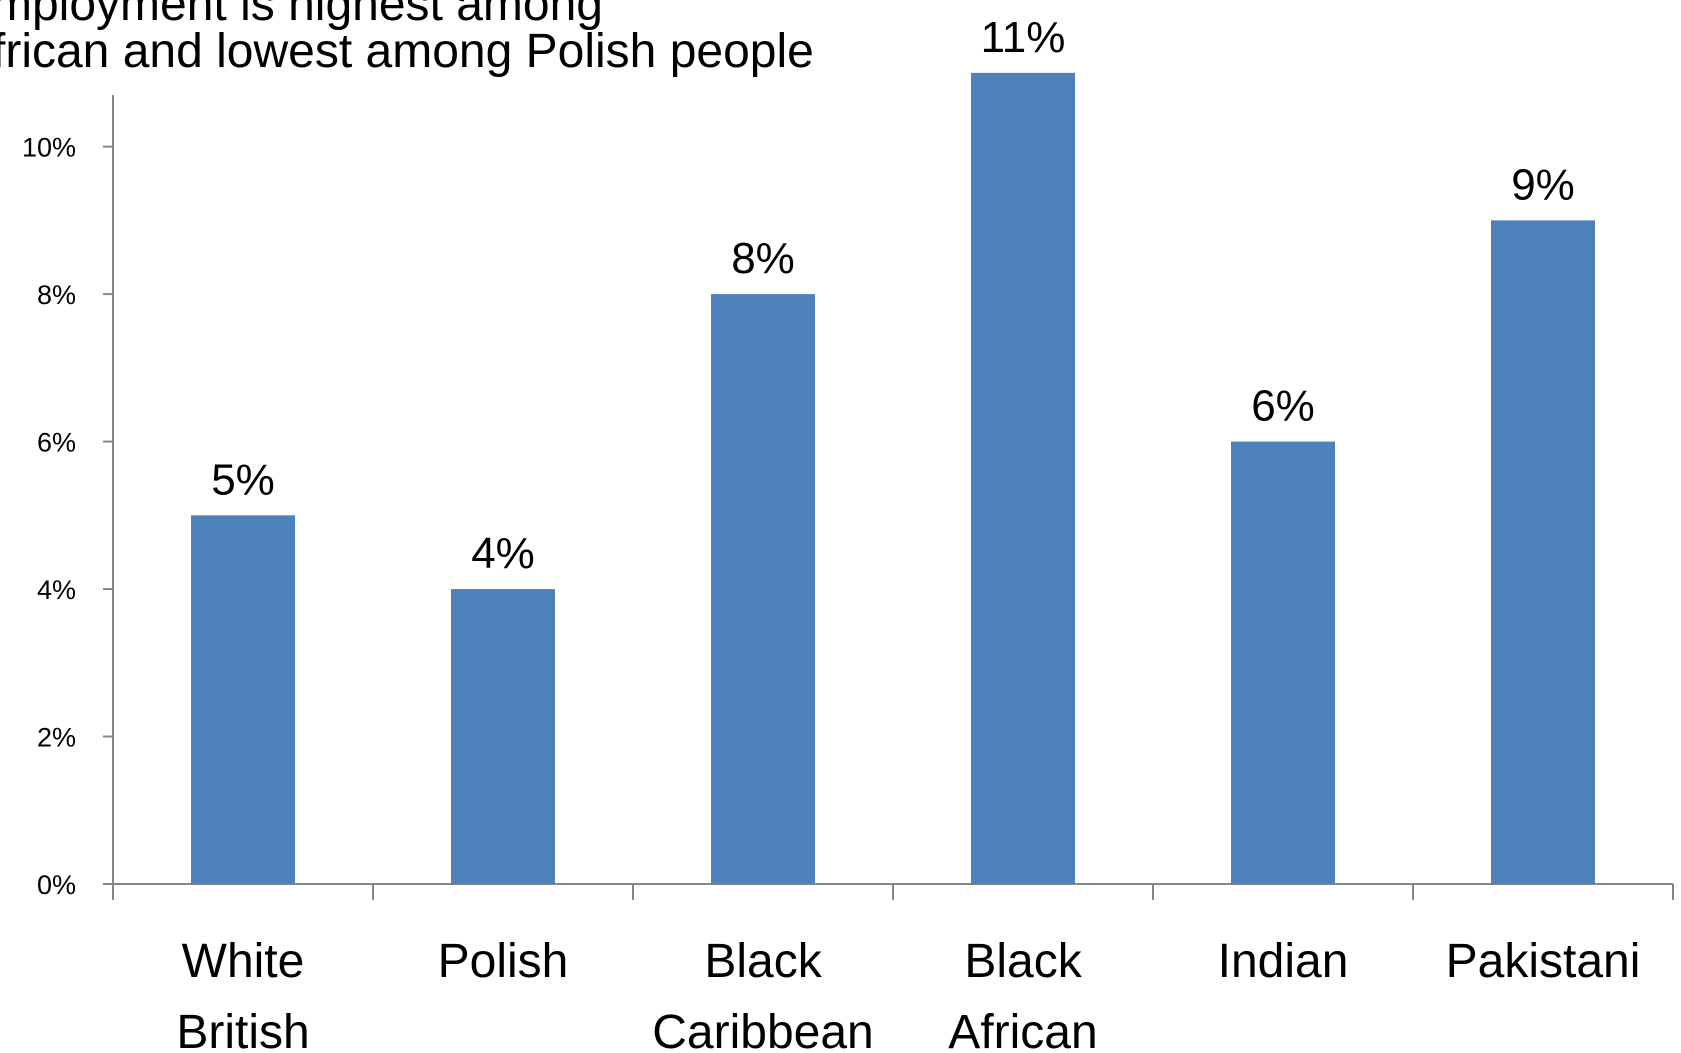  I want to click on x-category-label: Indian, so click(1283, 961).